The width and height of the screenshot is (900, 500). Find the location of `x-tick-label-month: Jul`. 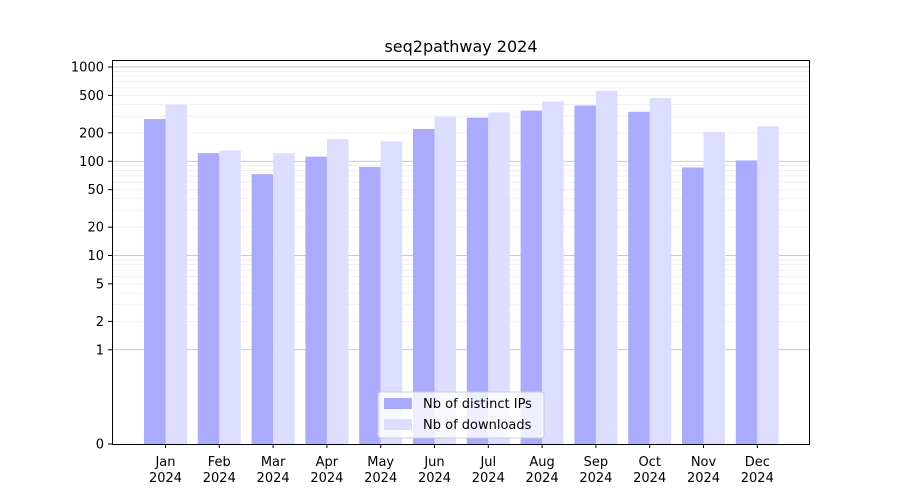

x-tick-label-month: Jul is located at coordinates (487, 462).